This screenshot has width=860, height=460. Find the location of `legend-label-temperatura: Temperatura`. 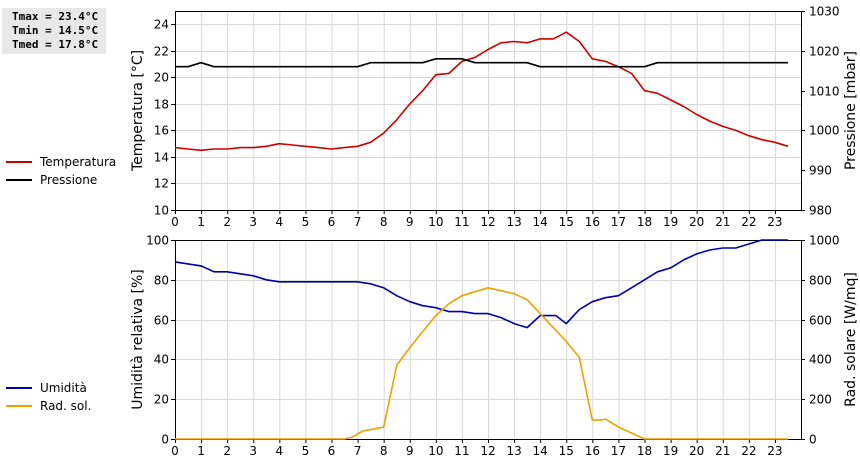

legend-label-temperatura: Temperatura is located at coordinates (78, 162).